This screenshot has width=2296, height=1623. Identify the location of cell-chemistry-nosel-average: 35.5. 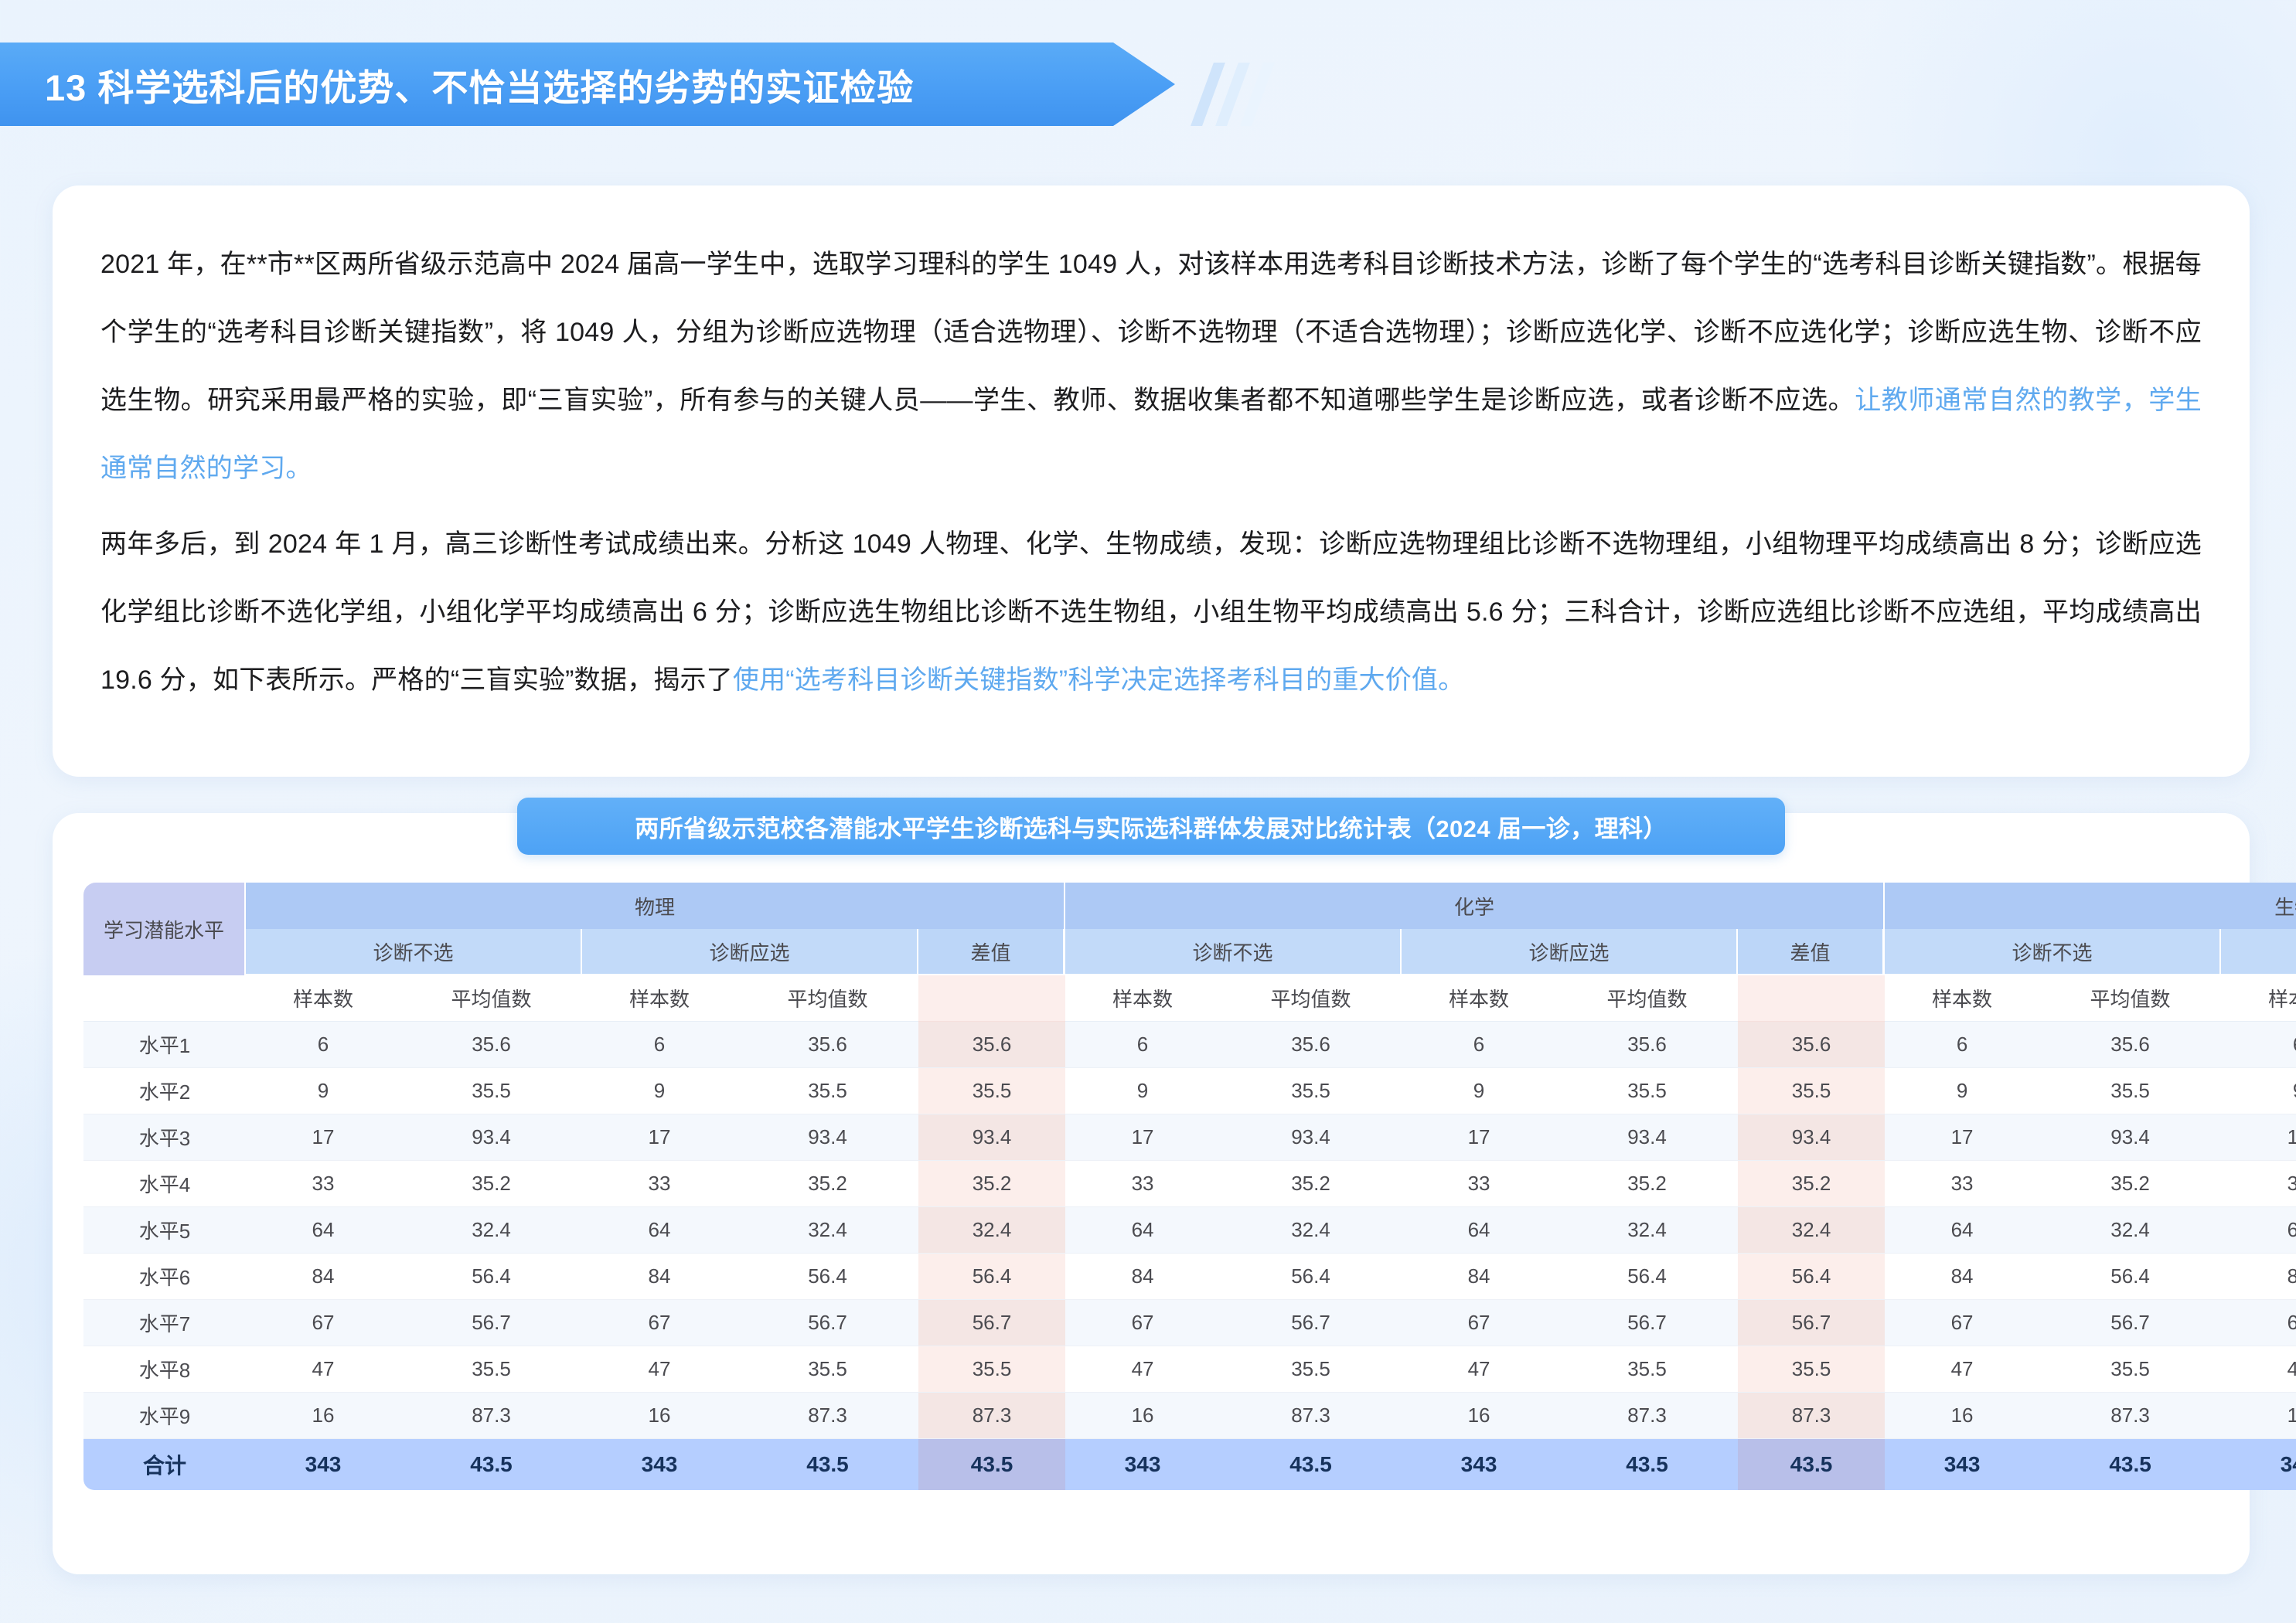
(1311, 1369).